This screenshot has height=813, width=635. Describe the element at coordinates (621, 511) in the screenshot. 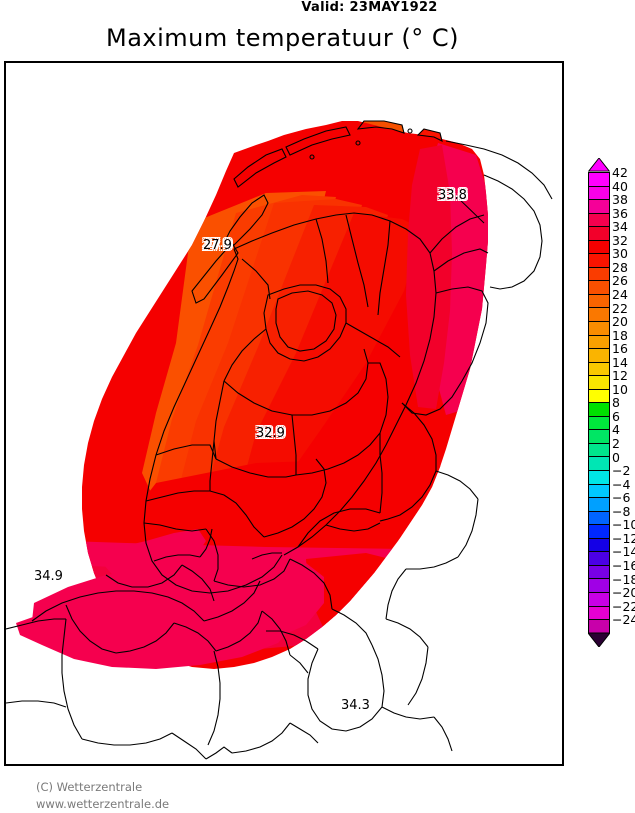

I see `colorbar-tick: −8` at that location.